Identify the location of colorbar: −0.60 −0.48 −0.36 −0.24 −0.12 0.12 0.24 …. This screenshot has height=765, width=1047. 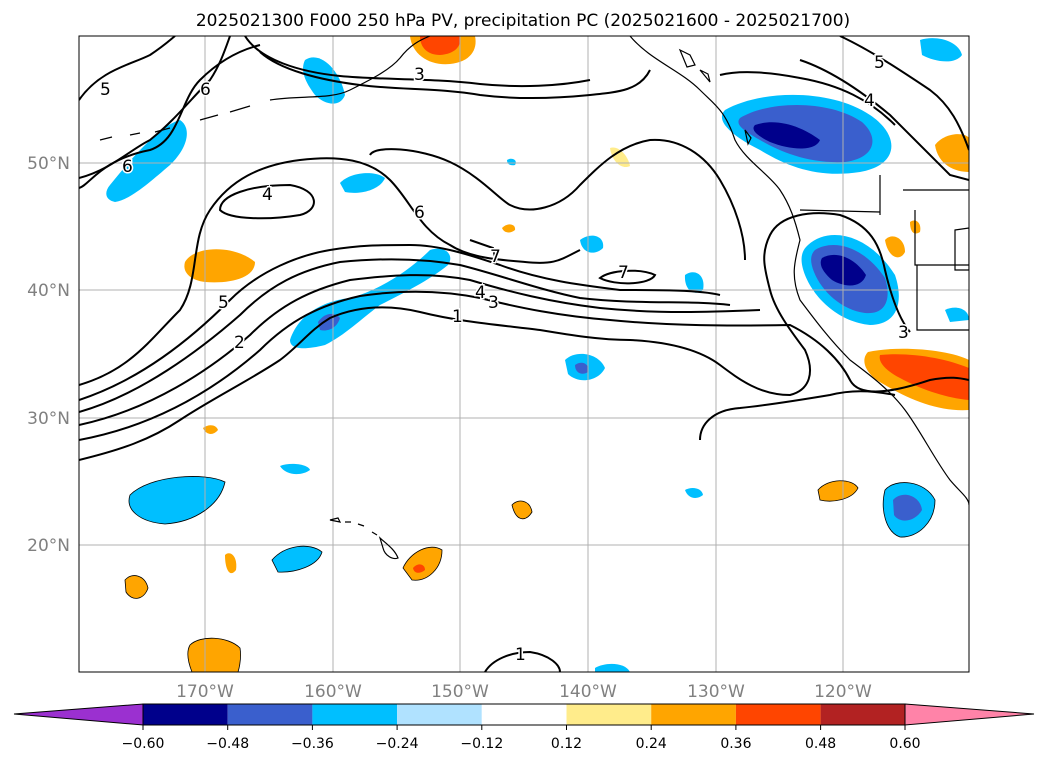
(524, 727).